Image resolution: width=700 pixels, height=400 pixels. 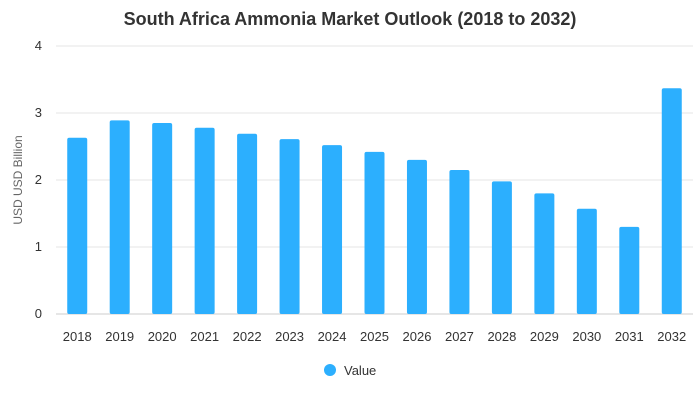 What do you see at coordinates (38, 45) in the screenshot?
I see `y-tick-label: 4` at bounding box center [38, 45].